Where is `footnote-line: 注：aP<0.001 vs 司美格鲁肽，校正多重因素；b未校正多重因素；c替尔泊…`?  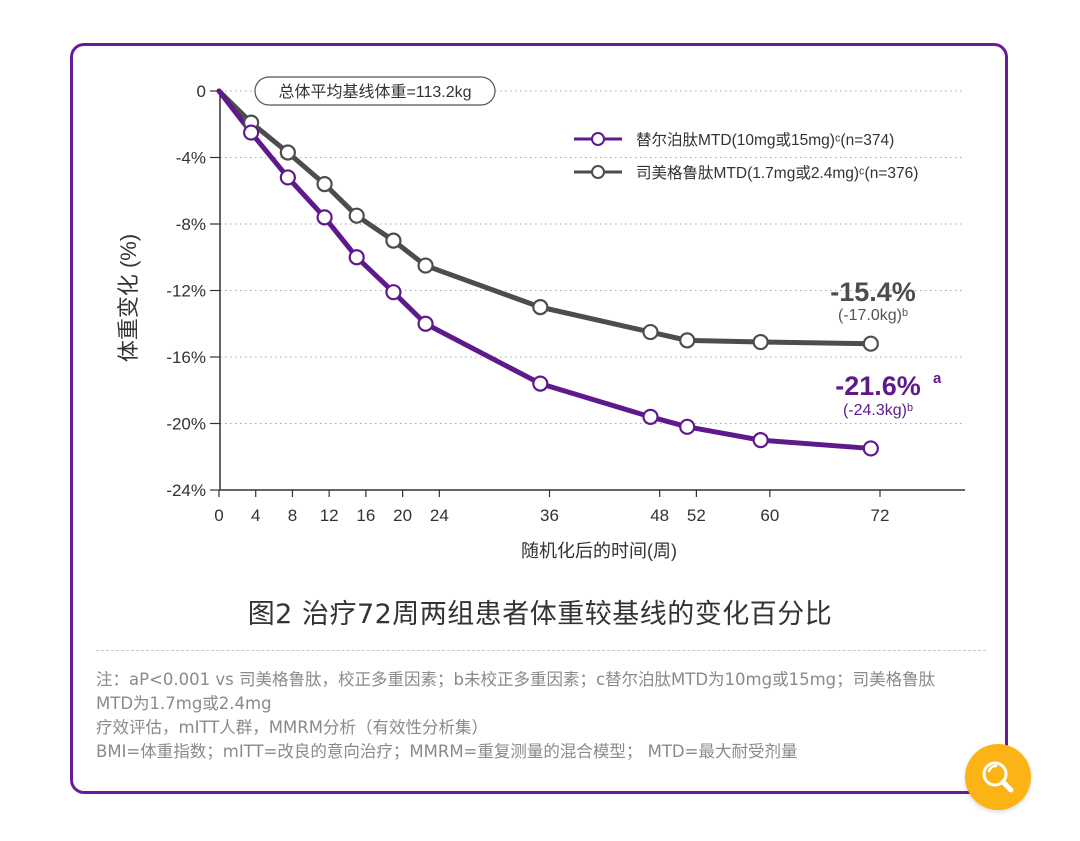 footnote-line: 注：aP<0.001 vs 司美格鲁肽，校正多重因素；b未校正多重因素；c替尔泊… is located at coordinates (516, 679).